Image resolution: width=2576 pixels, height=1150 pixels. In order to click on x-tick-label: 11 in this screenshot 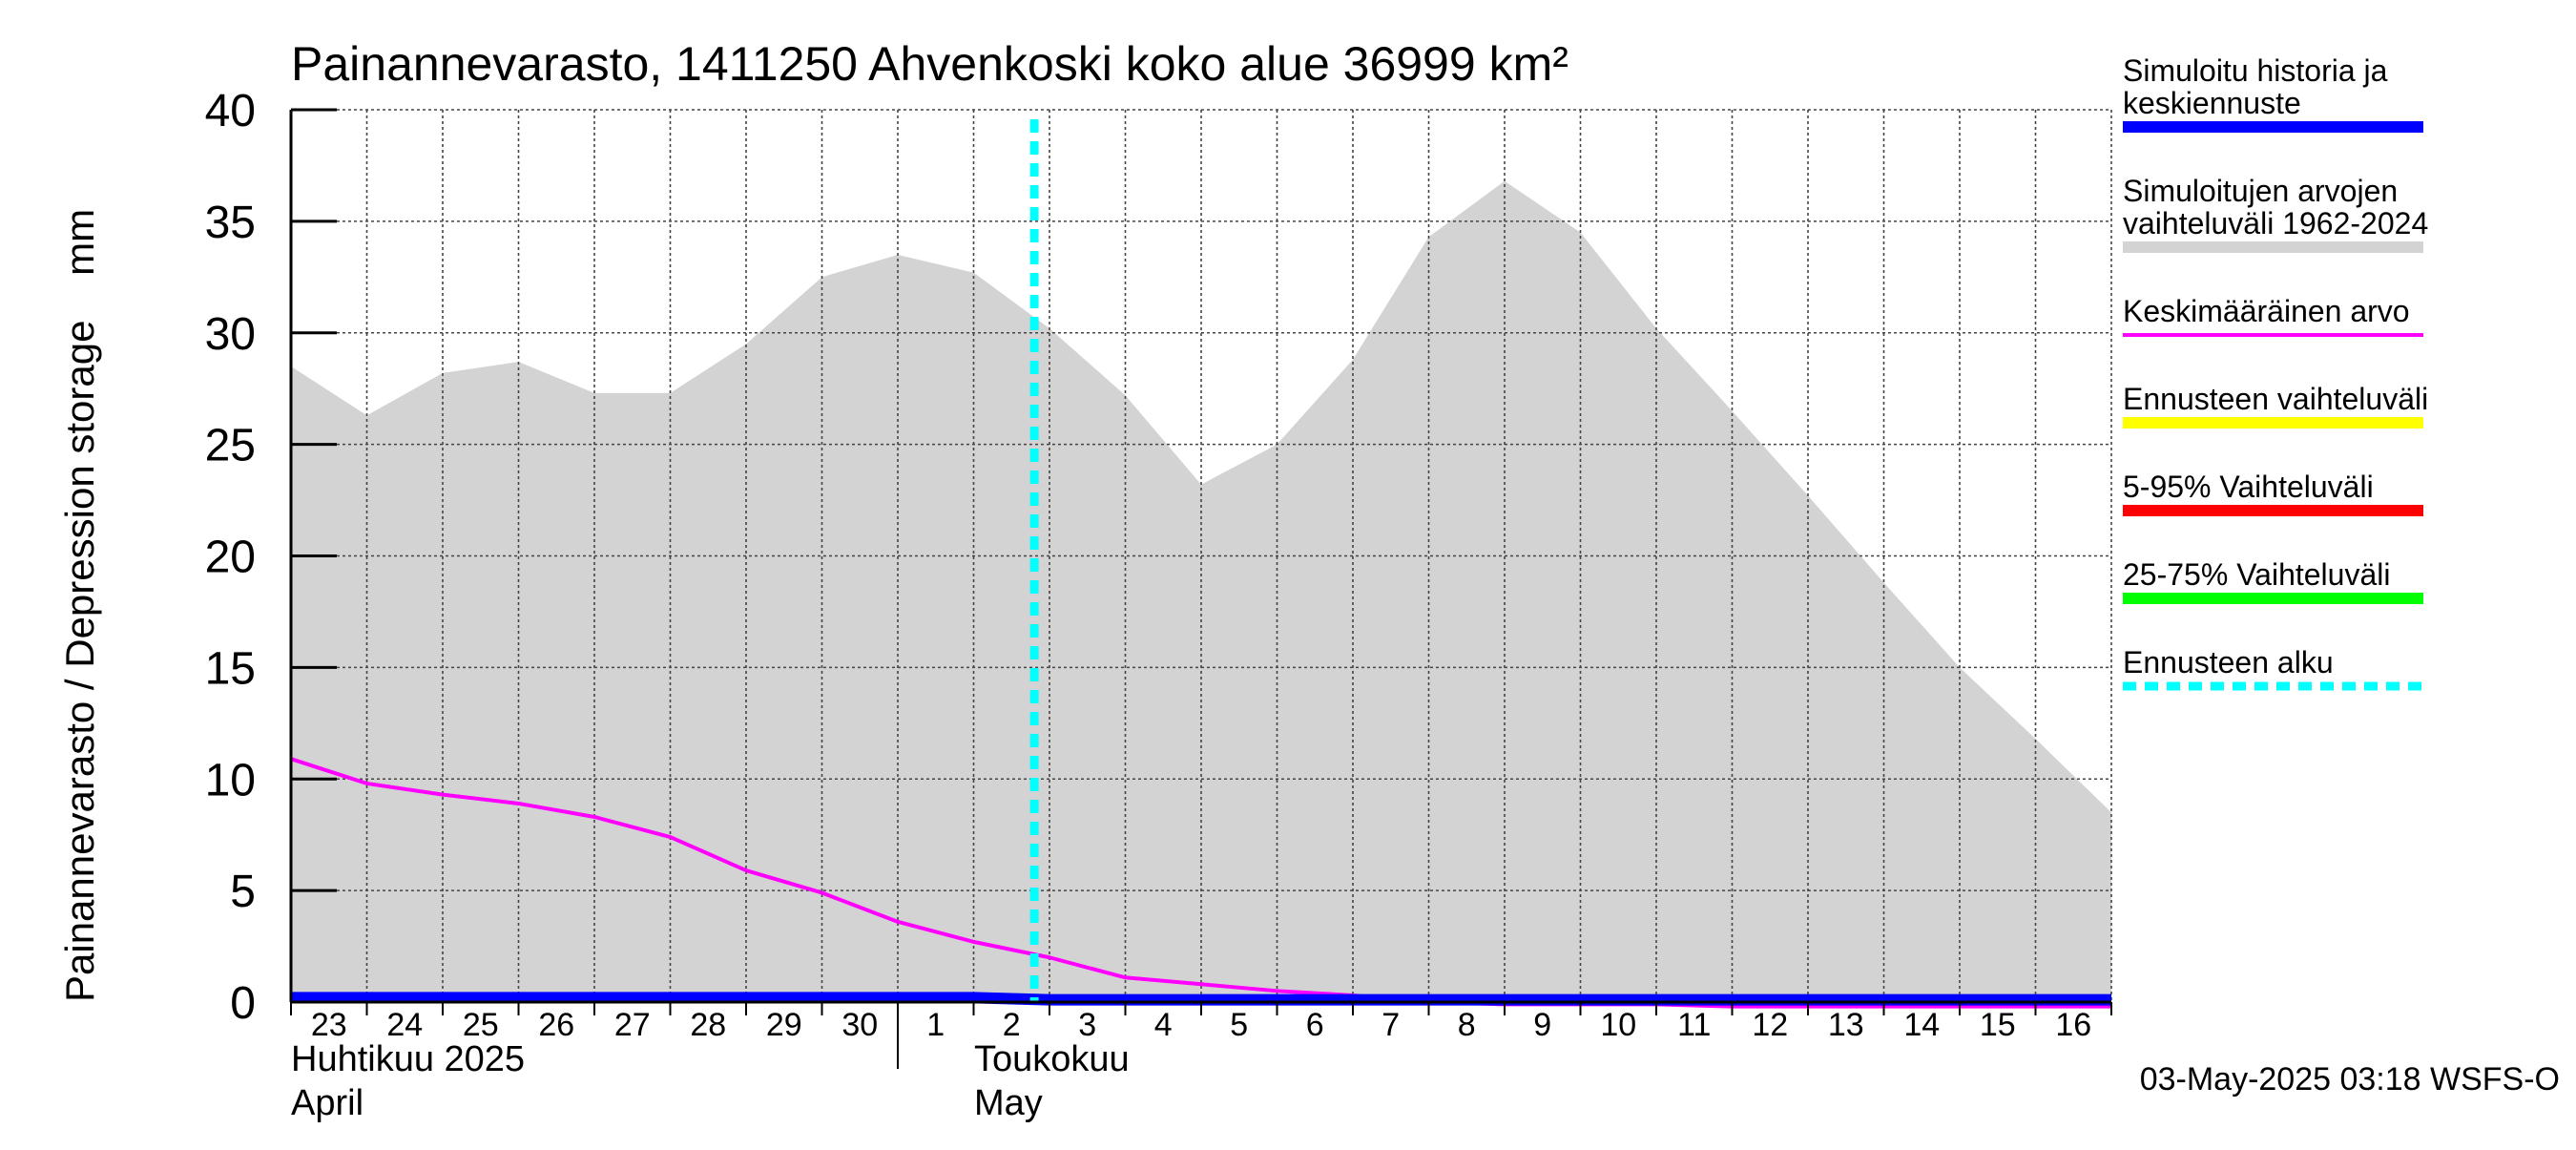, I will do `click(1694, 1025)`.